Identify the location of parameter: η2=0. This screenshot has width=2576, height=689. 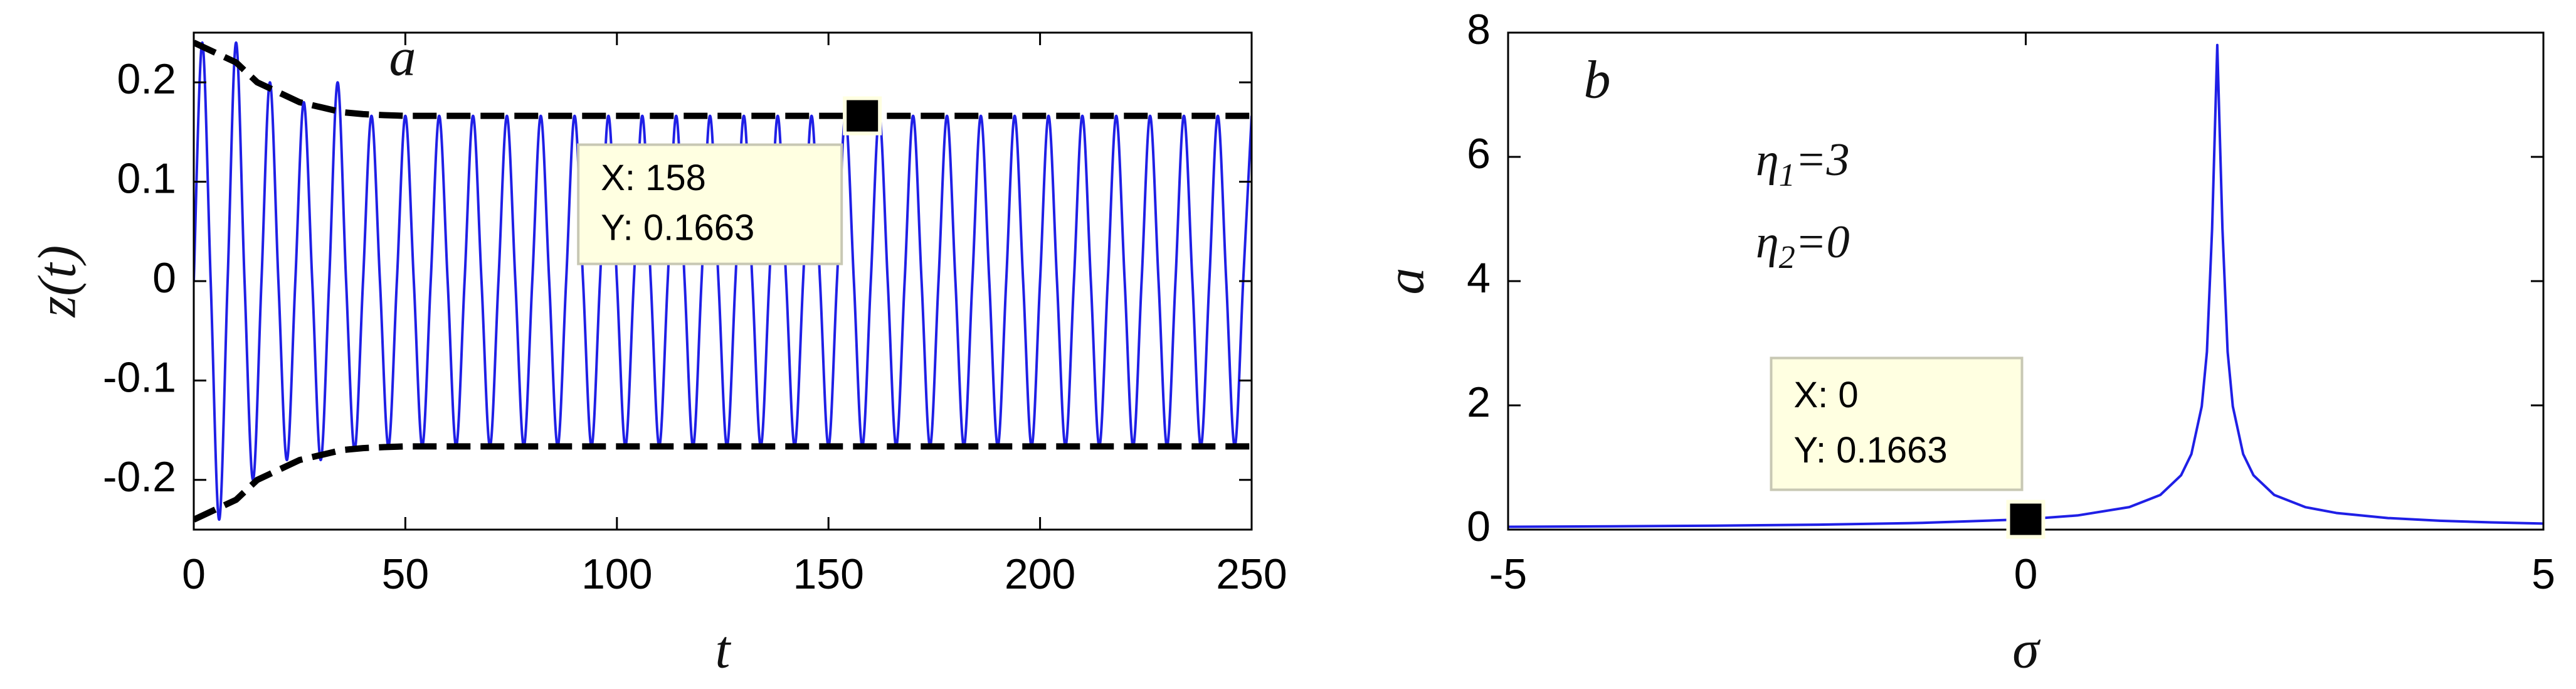
(1803, 245).